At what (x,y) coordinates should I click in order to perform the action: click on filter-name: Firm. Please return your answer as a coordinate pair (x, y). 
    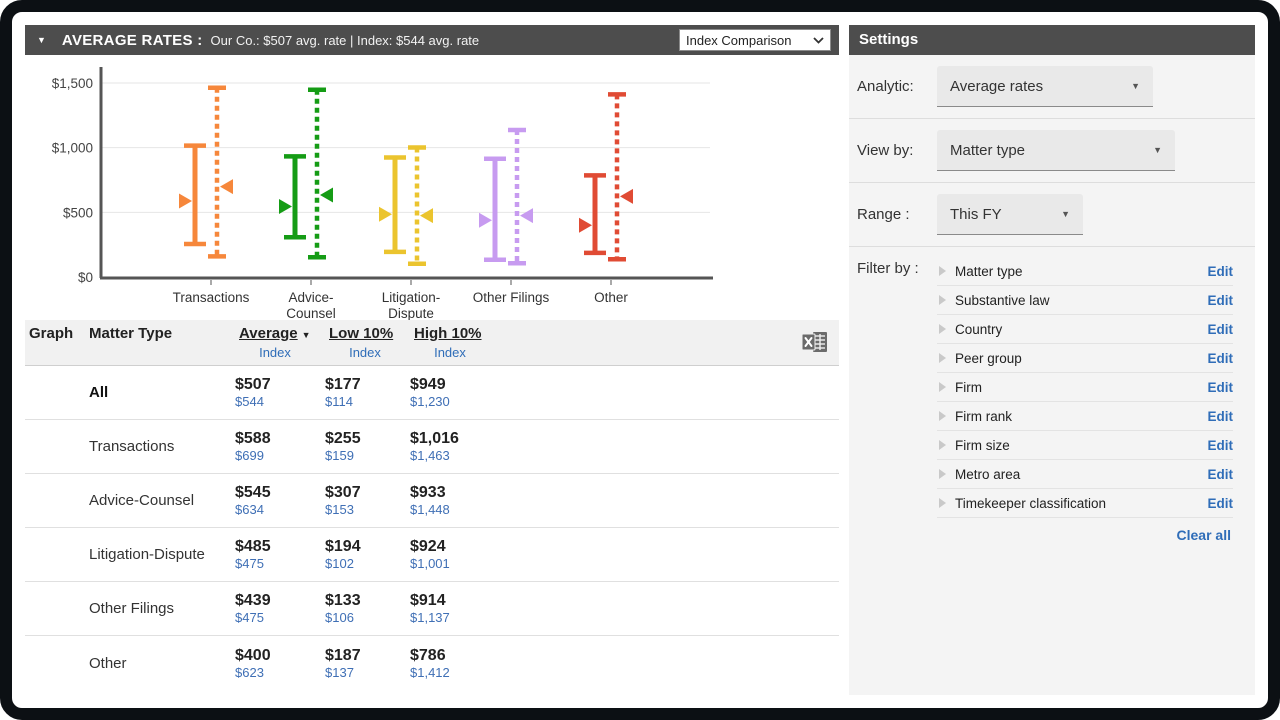
    Looking at the image, I should click on (968, 387).